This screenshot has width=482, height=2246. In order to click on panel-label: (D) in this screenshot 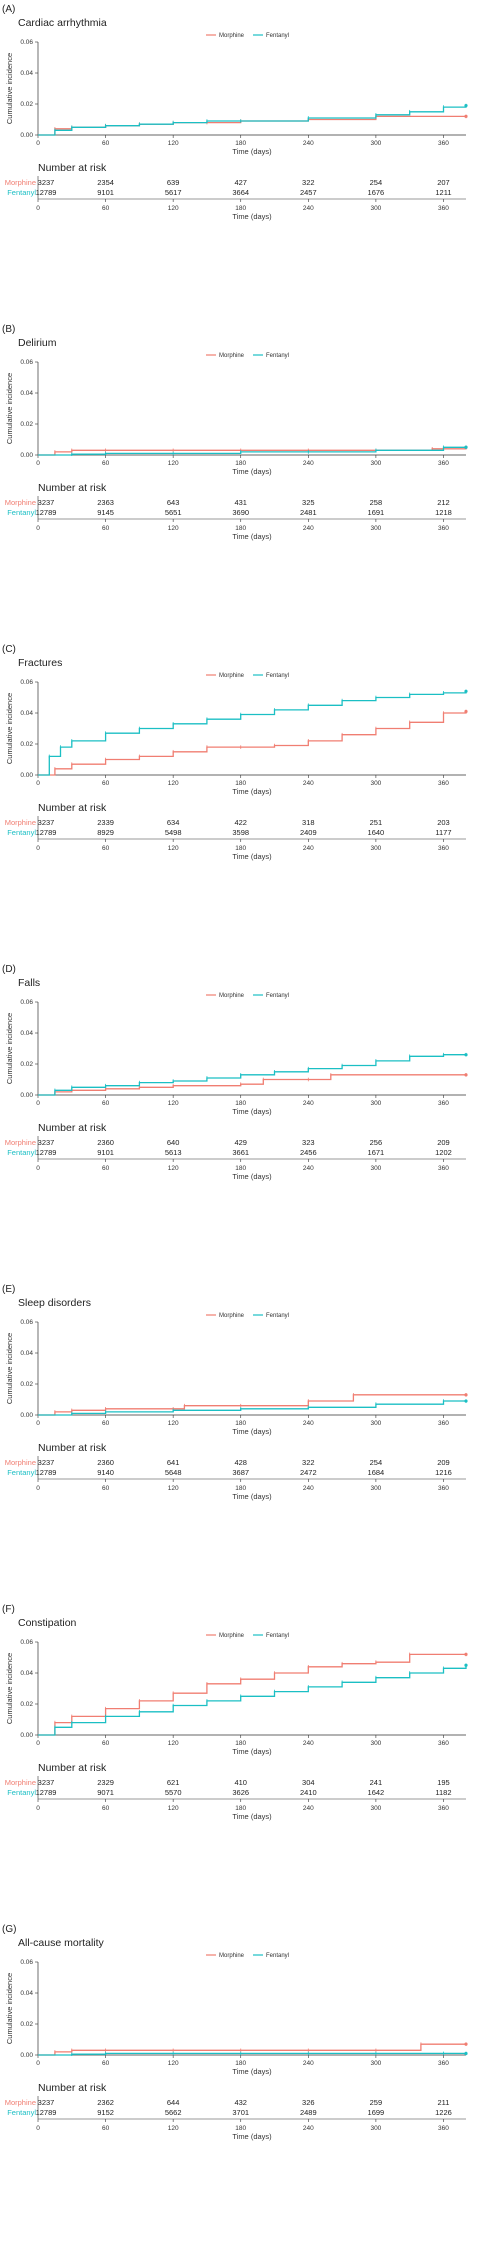, I will do `click(9, 969)`.